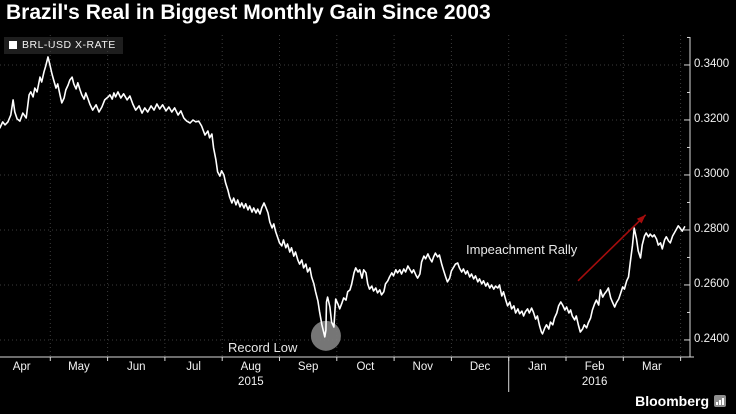  I want to click on y-tick-label: 0.2600, so click(712, 283).